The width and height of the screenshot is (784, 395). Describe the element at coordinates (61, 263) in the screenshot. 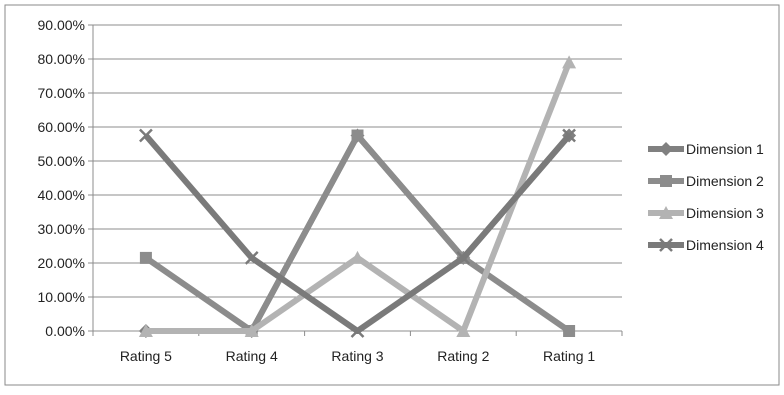

I see `y-tick-label: 20.00%` at that location.